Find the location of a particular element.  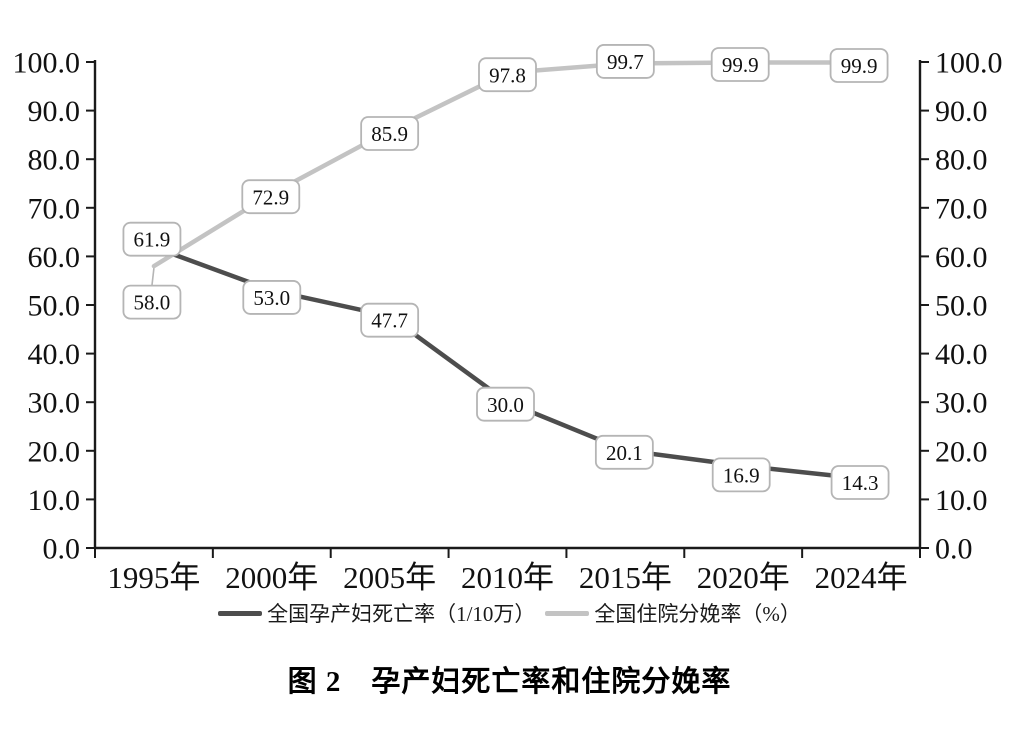

y-tick-label-left: 80.0 is located at coordinates (54, 160).